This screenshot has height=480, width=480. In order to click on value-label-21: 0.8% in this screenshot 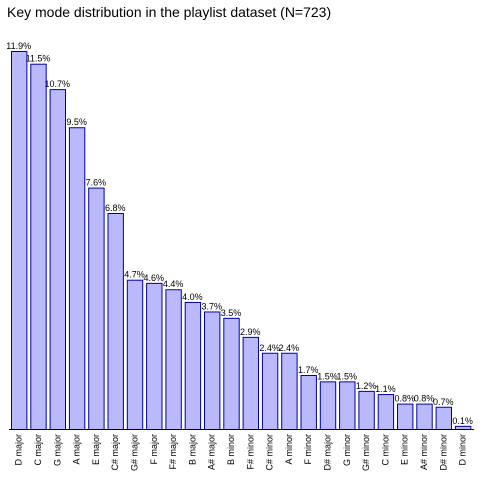, I will do `click(424, 399)`.